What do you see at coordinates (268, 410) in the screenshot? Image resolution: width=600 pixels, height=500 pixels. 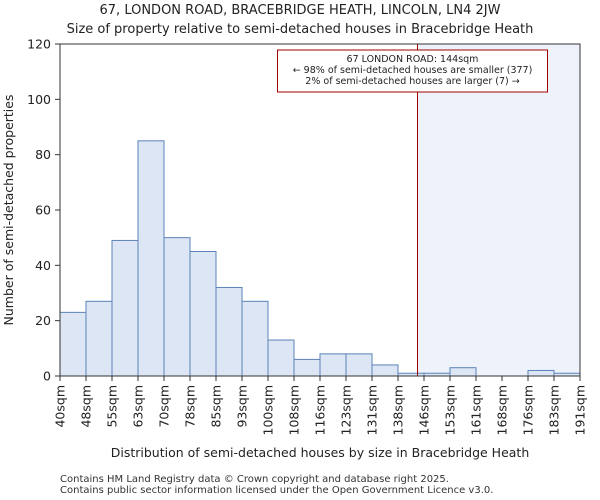 I see `x-tick-label: 100sqm` at bounding box center [268, 410].